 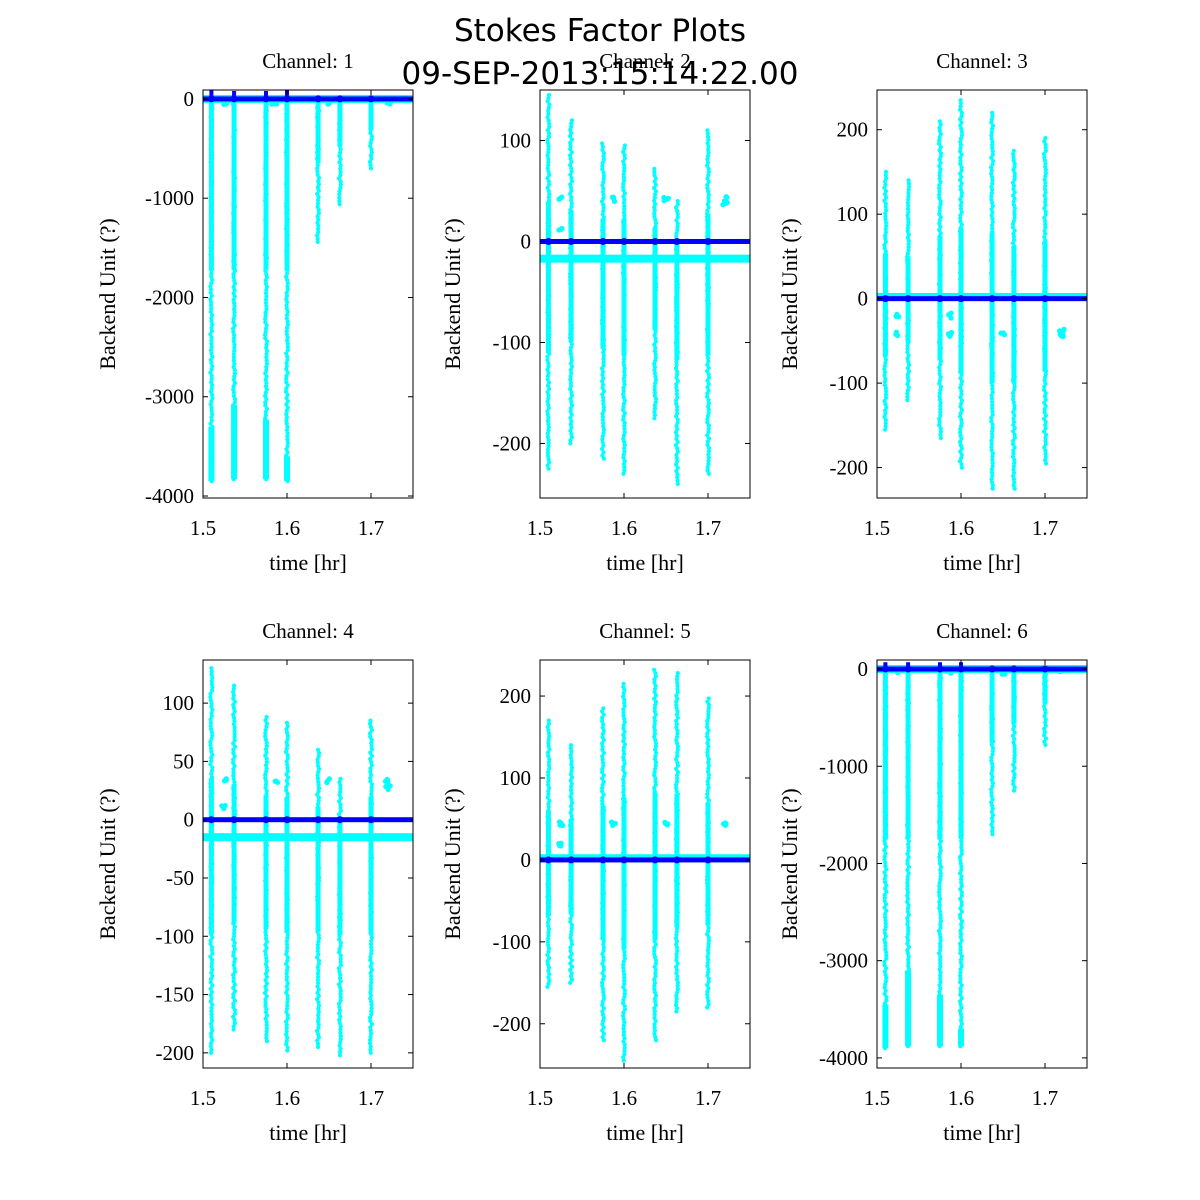 I want to click on x-tick-label: 1.7, so click(x=371, y=1098).